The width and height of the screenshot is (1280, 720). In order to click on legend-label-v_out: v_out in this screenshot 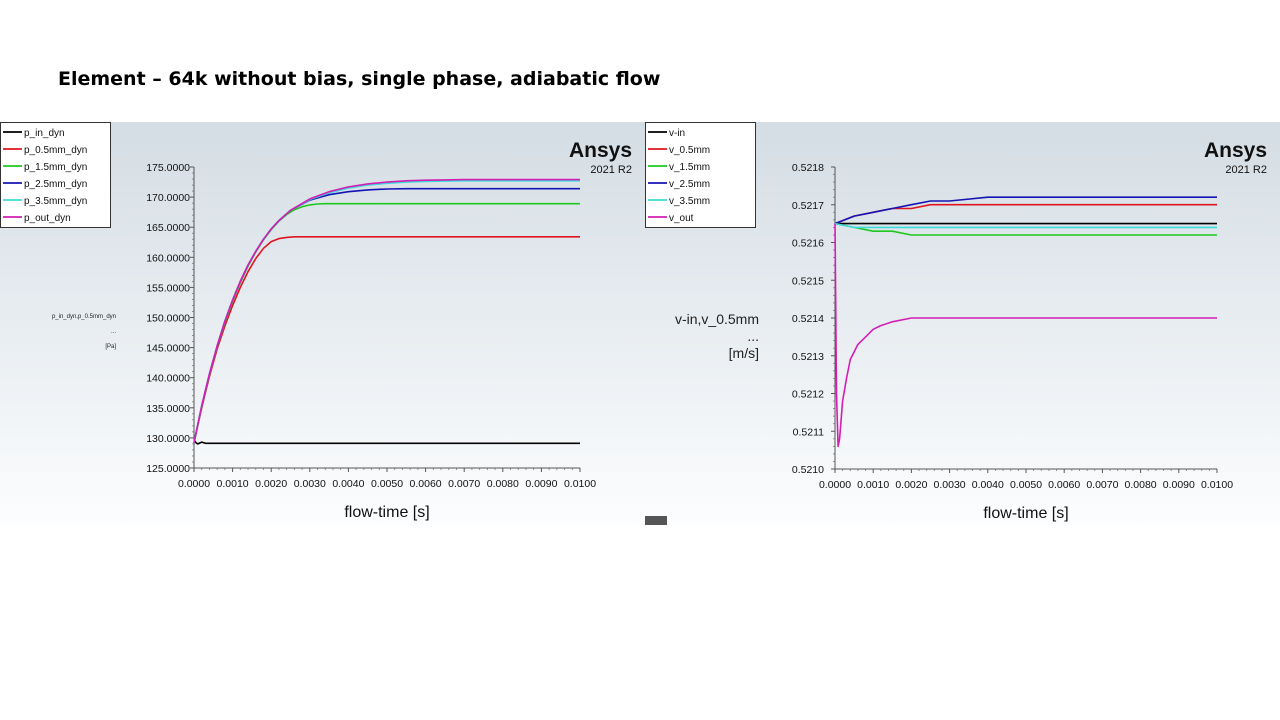, I will do `click(681, 218)`.